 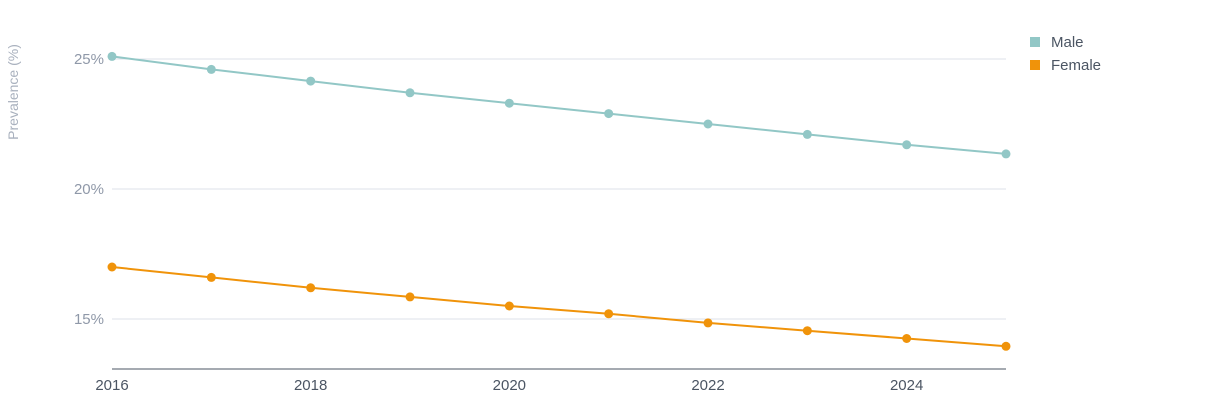 I want to click on x-tick-label: 2024, so click(x=906, y=385).